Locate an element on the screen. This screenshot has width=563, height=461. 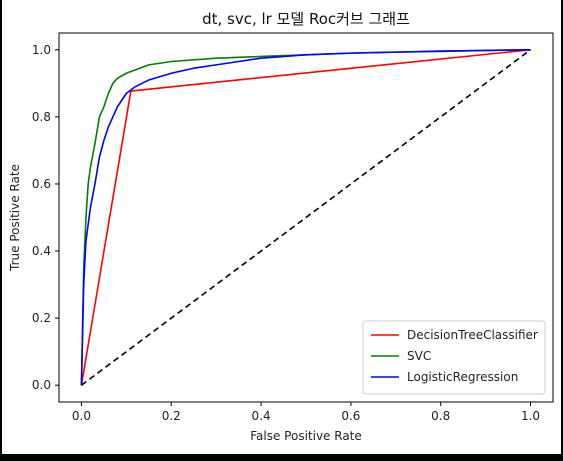
x-tick-label: 0.2 is located at coordinates (171, 416).